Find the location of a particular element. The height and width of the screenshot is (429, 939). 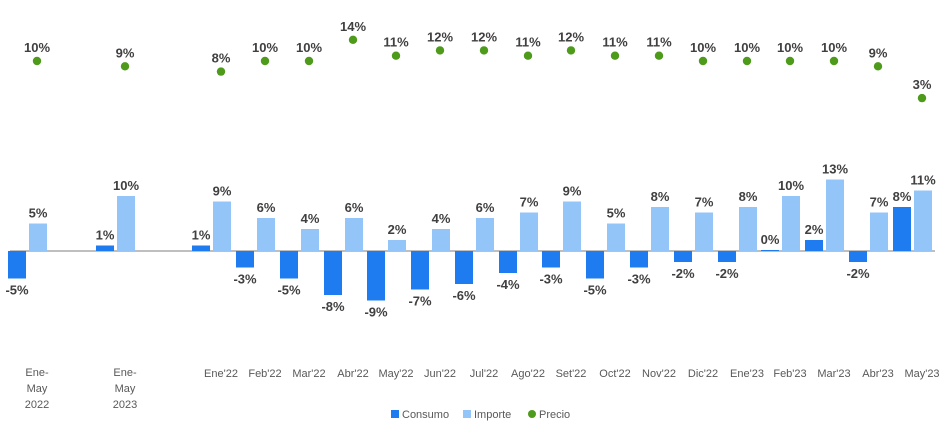

importe-label-mar-23: 13% is located at coordinates (835, 169).